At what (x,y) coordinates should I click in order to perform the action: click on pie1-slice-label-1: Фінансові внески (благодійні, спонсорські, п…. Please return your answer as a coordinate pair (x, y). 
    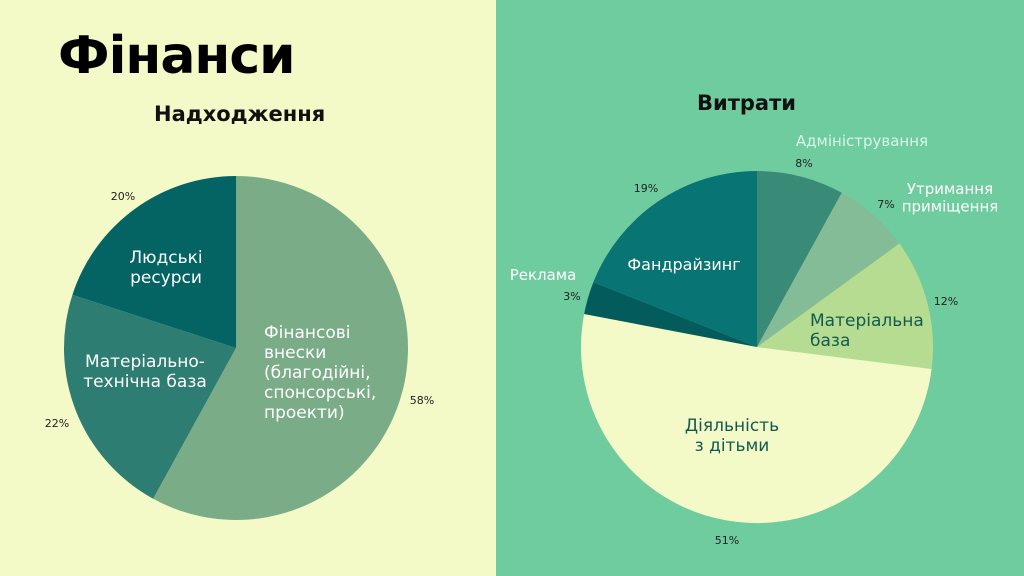
    Looking at the image, I should click on (320, 373).